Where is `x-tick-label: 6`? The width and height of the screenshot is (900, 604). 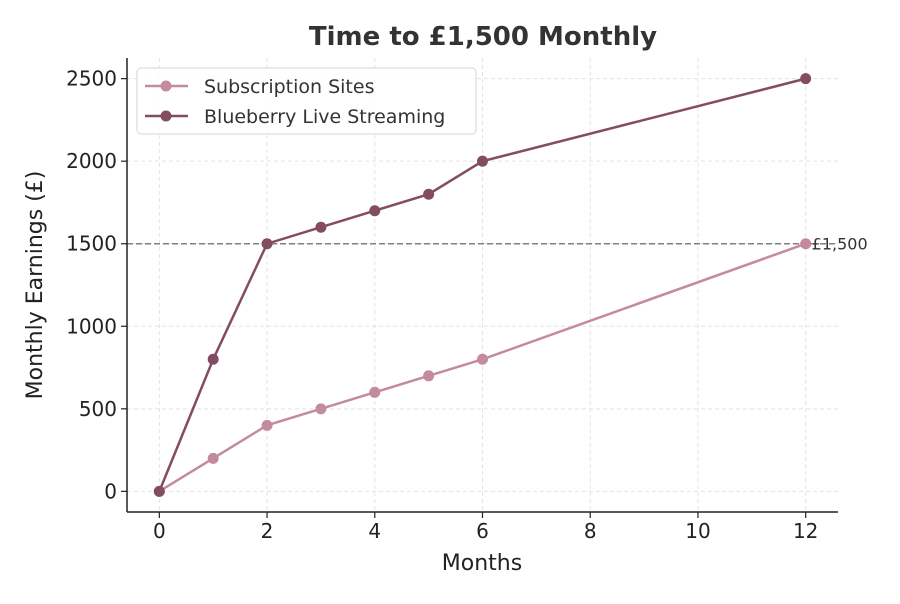
x-tick-label: 6 is located at coordinates (482, 531).